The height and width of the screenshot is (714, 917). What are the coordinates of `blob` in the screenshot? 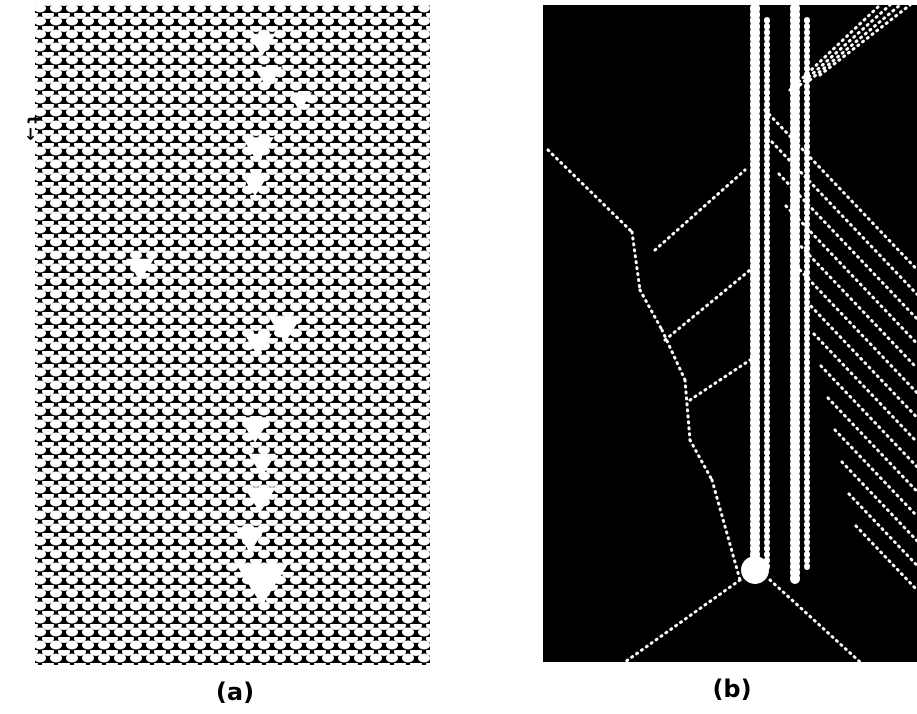 It's located at (755, 570).